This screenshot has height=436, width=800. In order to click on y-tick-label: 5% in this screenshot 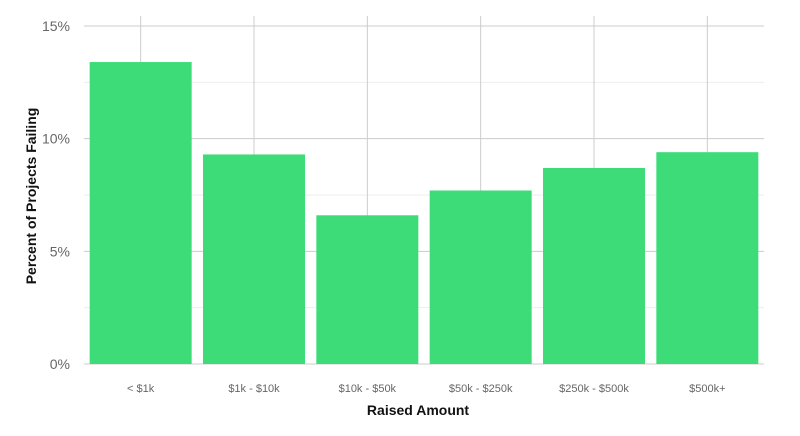, I will do `click(60, 251)`.